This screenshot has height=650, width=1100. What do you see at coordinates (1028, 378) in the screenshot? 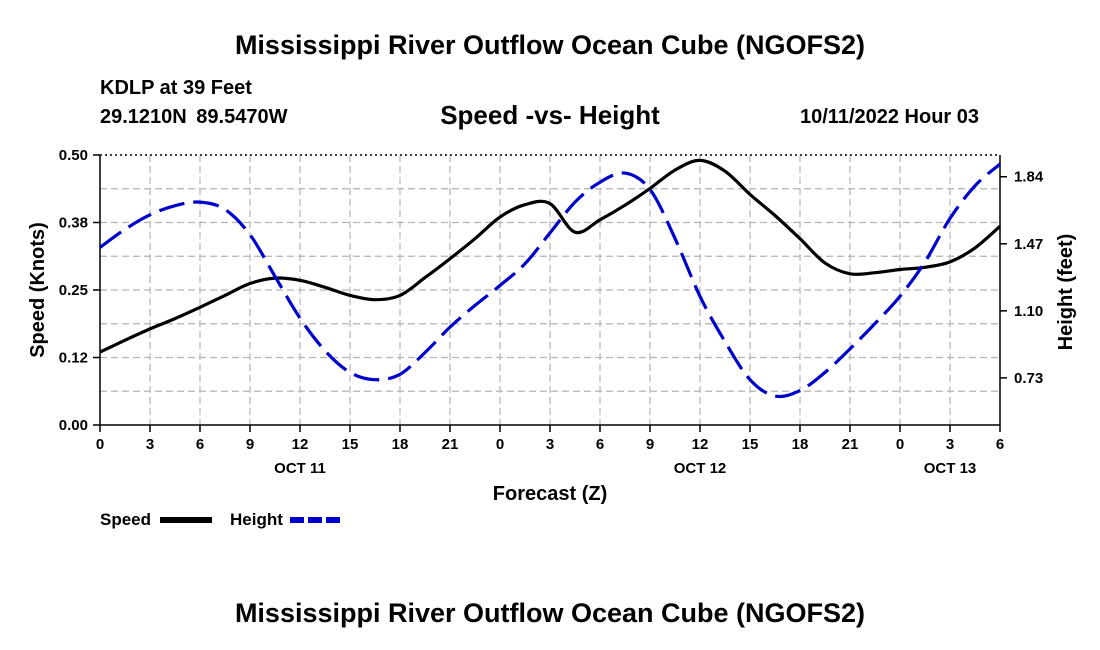
I see `y2-tick-label: 0.73` at bounding box center [1028, 378].